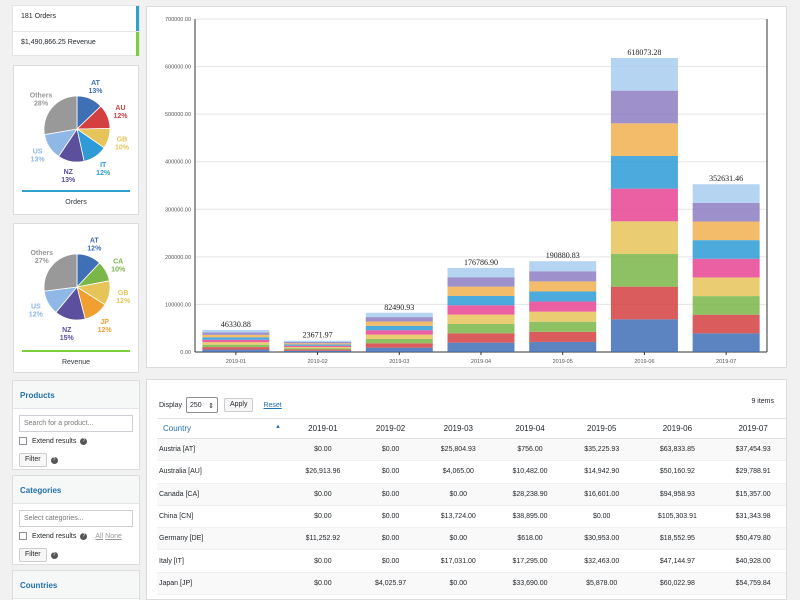  I want to click on reset-link: Reset, so click(272, 405).